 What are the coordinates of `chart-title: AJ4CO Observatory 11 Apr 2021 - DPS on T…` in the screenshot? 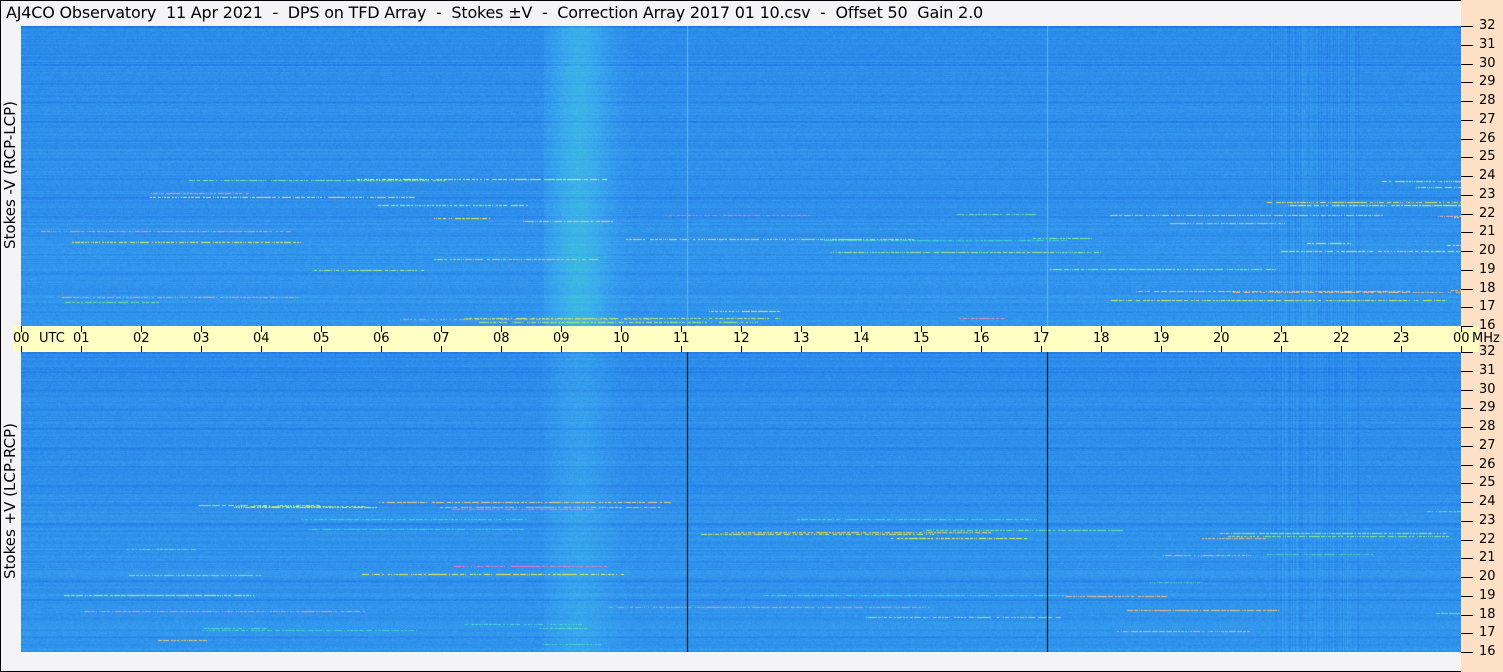 It's located at (494, 12).